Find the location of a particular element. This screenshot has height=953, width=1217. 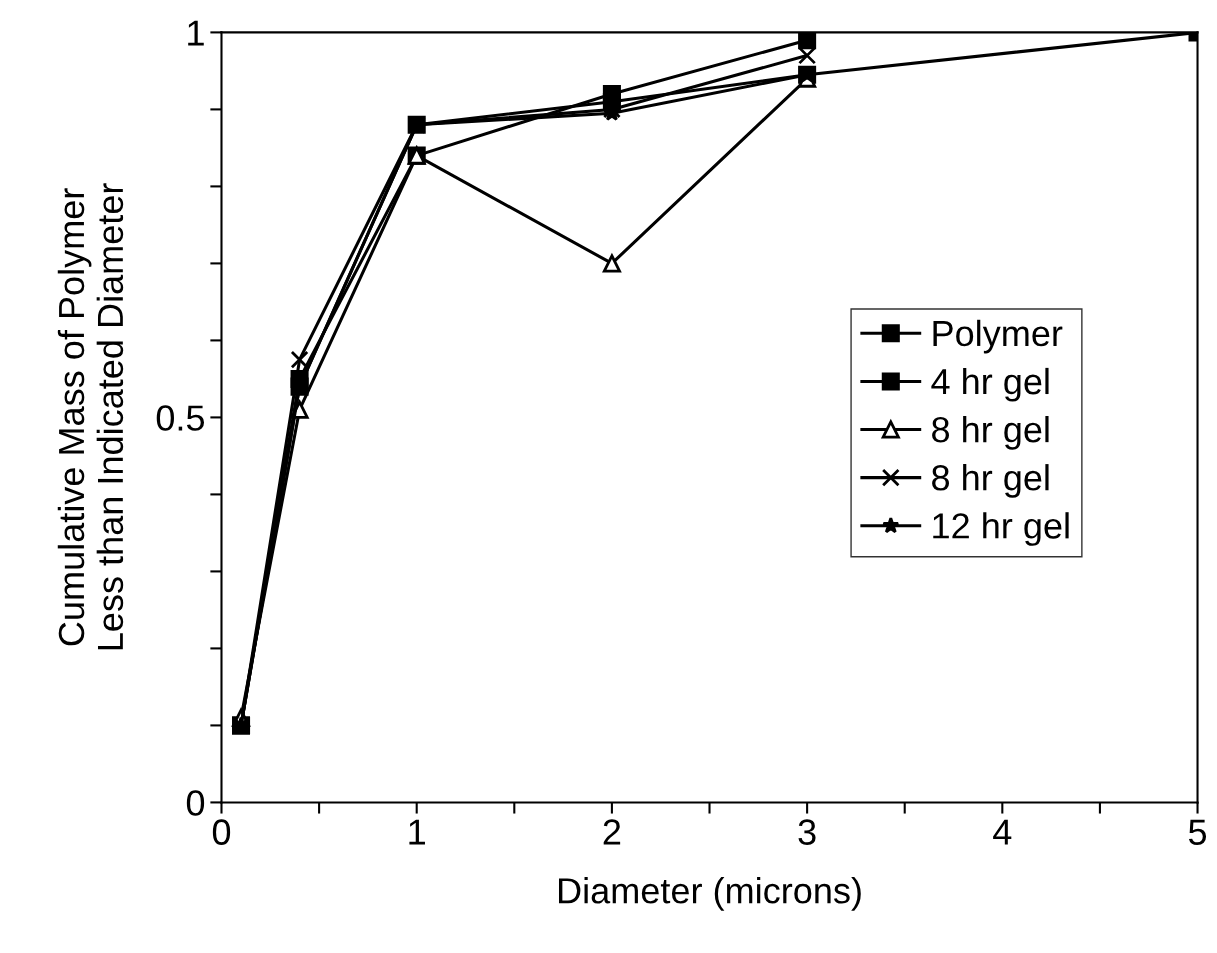

legend-label: 4 hr gel is located at coordinates (990, 384).